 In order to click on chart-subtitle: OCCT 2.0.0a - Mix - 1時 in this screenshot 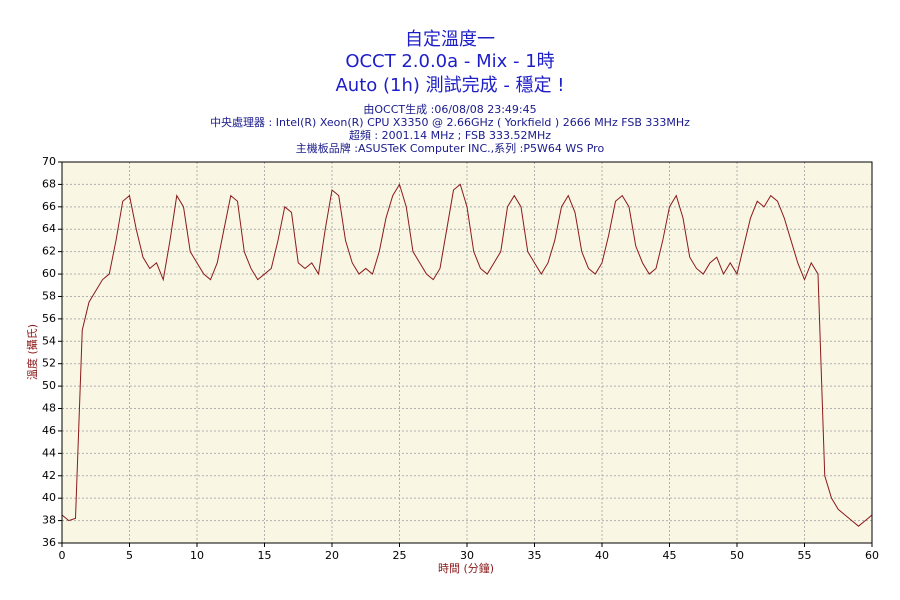, I will do `click(449, 61)`.